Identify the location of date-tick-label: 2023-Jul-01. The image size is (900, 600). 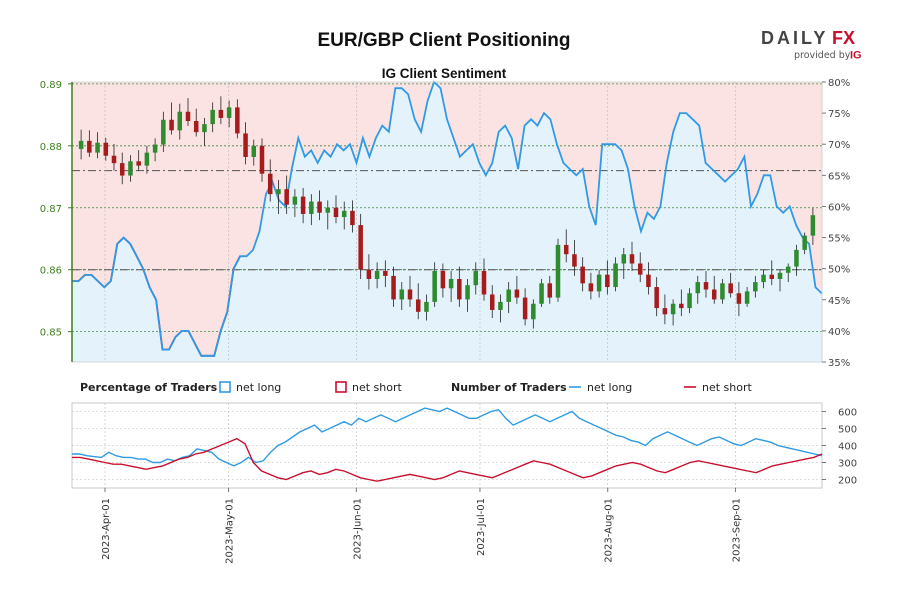
(481, 527).